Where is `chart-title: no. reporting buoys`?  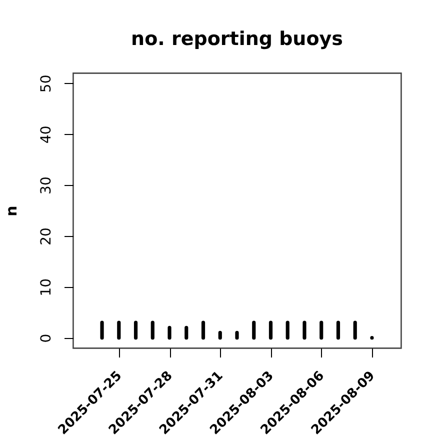 chart-title: no. reporting buoys is located at coordinates (237, 39).